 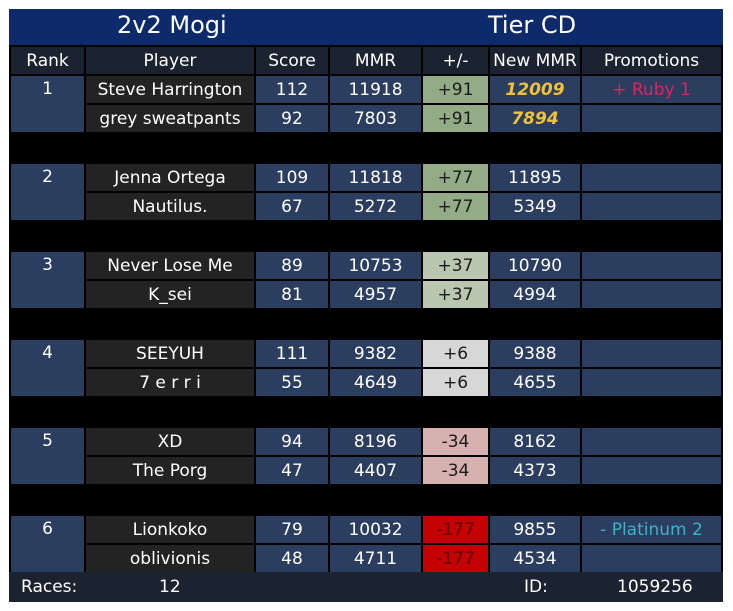 I want to click on player-mmr: 10032, so click(x=375, y=529).